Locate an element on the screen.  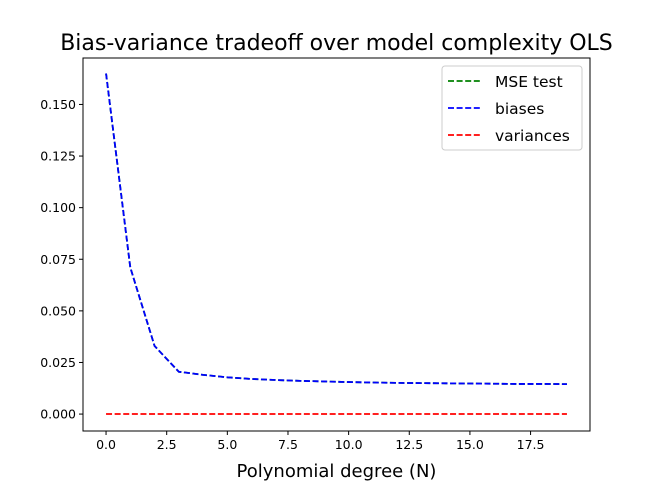
y-tick-label: 0.150 is located at coordinates (58, 104).